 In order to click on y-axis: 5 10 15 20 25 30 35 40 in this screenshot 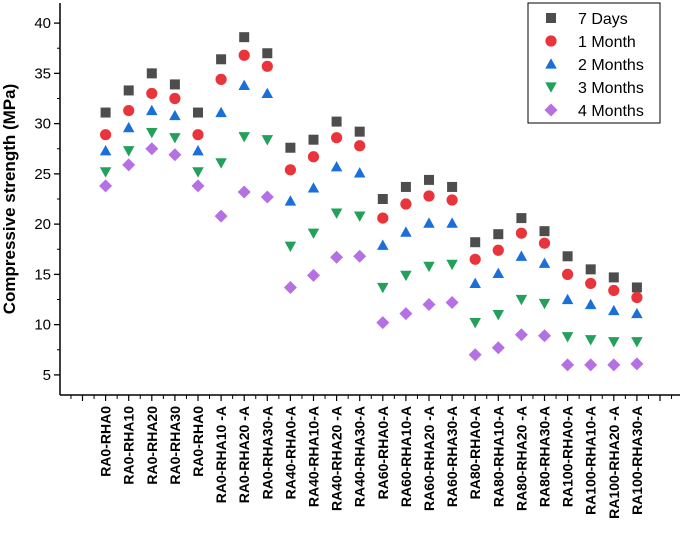, I will do `click(47, 199)`.